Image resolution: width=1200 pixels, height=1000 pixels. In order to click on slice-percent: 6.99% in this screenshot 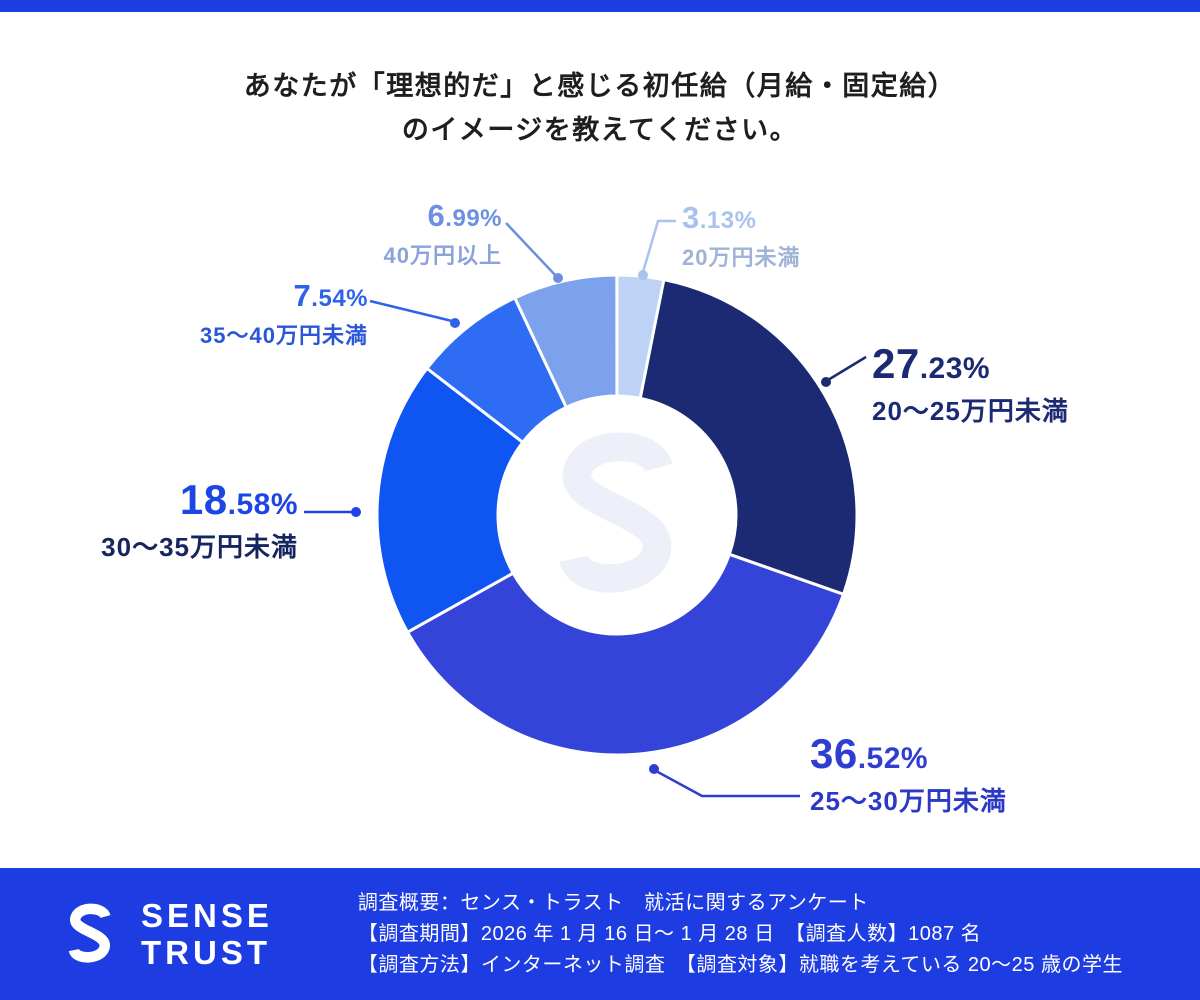, I will do `click(464, 215)`.